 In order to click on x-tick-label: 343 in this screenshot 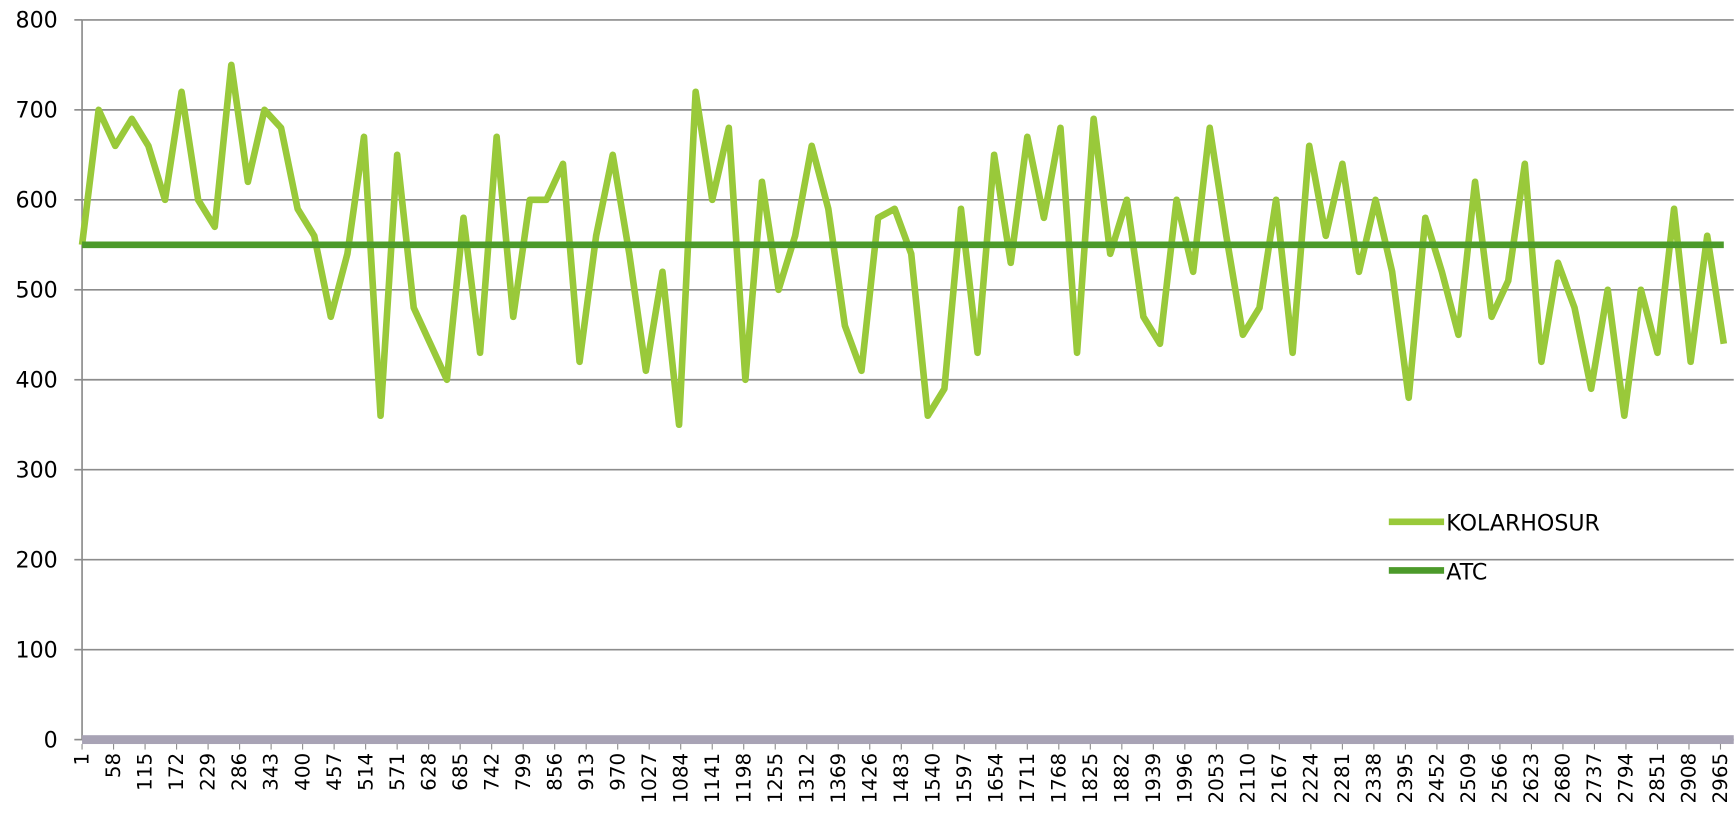, I will do `click(271, 772)`.